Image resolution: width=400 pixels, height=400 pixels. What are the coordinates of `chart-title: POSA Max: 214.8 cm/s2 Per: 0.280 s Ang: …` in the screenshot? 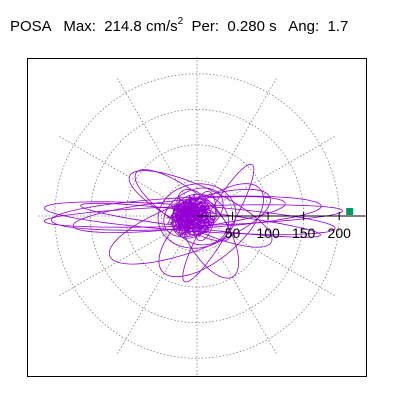 It's located at (179, 25).